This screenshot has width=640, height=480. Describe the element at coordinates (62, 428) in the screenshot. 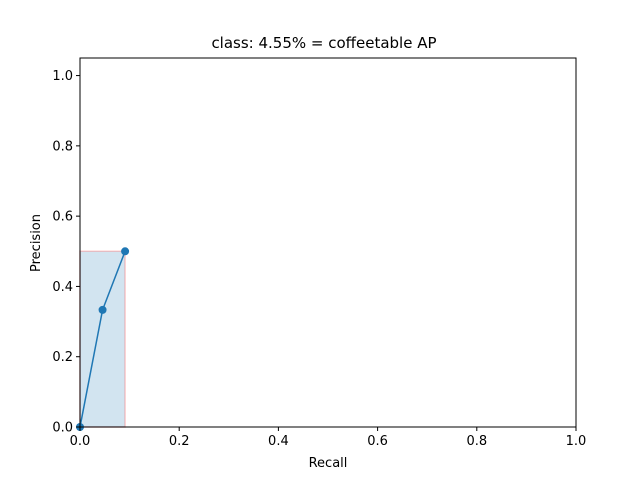

I see `y-tick-label-0: 0.0` at that location.